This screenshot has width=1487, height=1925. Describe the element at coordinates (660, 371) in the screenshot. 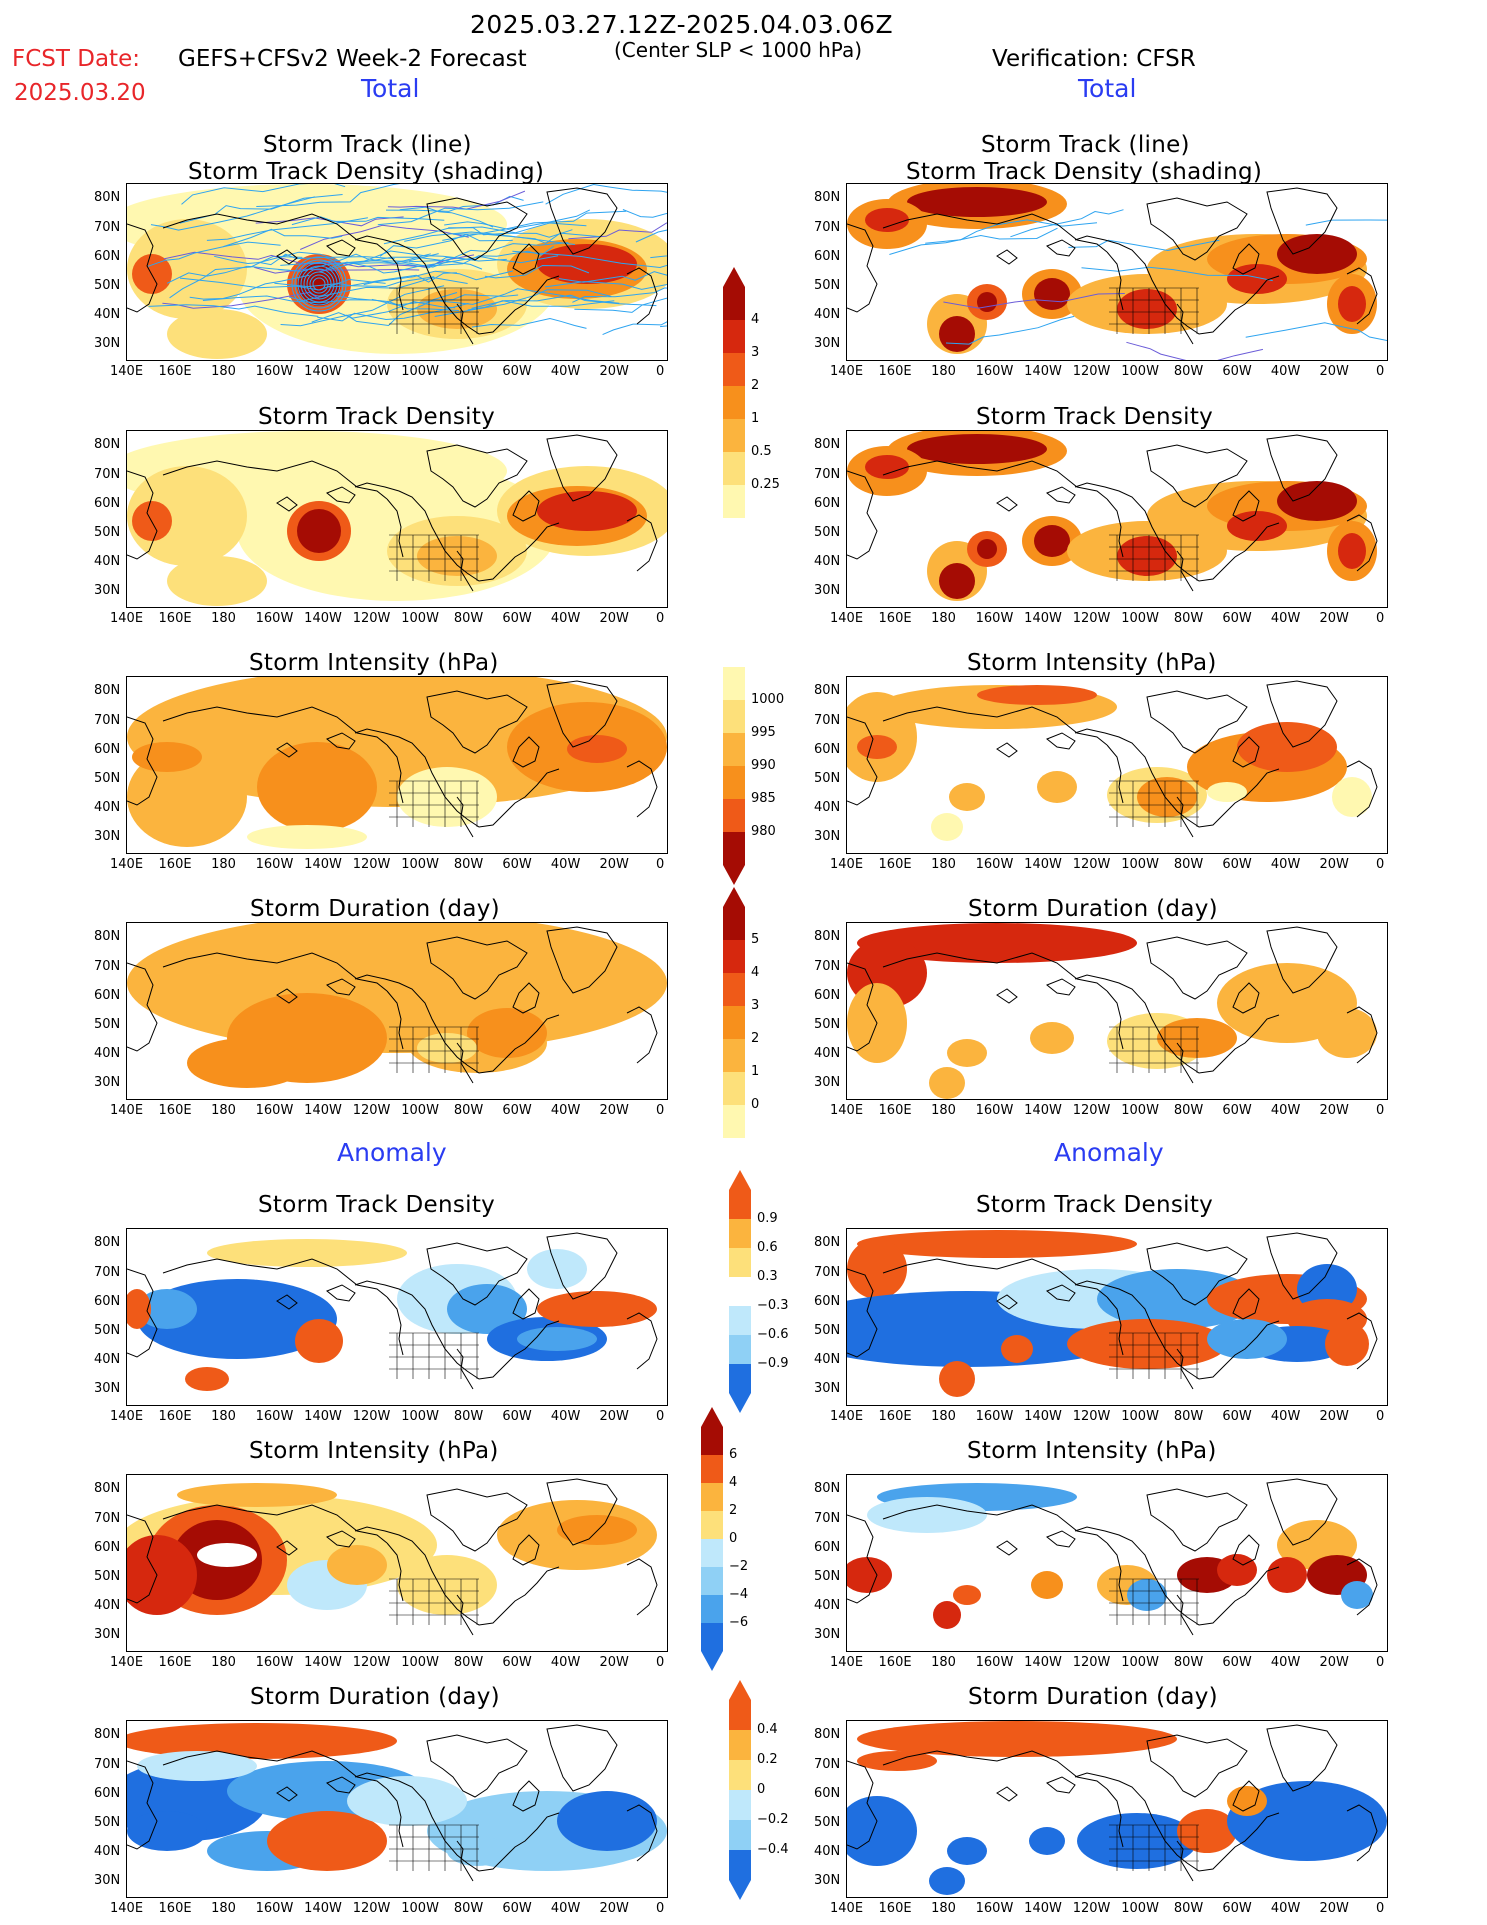

I see `lon-tick-label: 0` at that location.